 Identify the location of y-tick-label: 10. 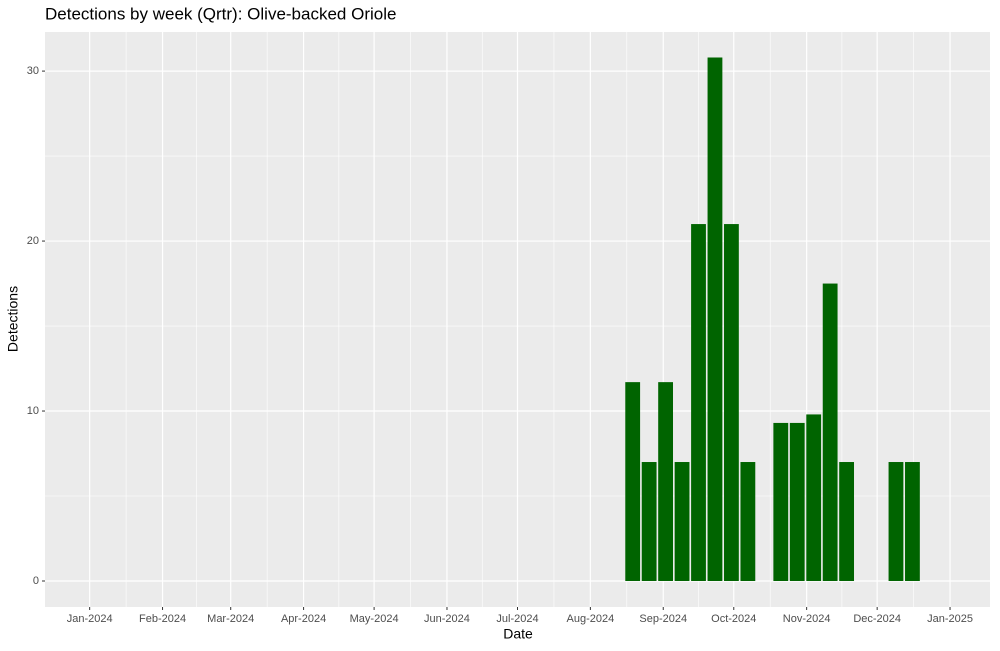
(33, 411).